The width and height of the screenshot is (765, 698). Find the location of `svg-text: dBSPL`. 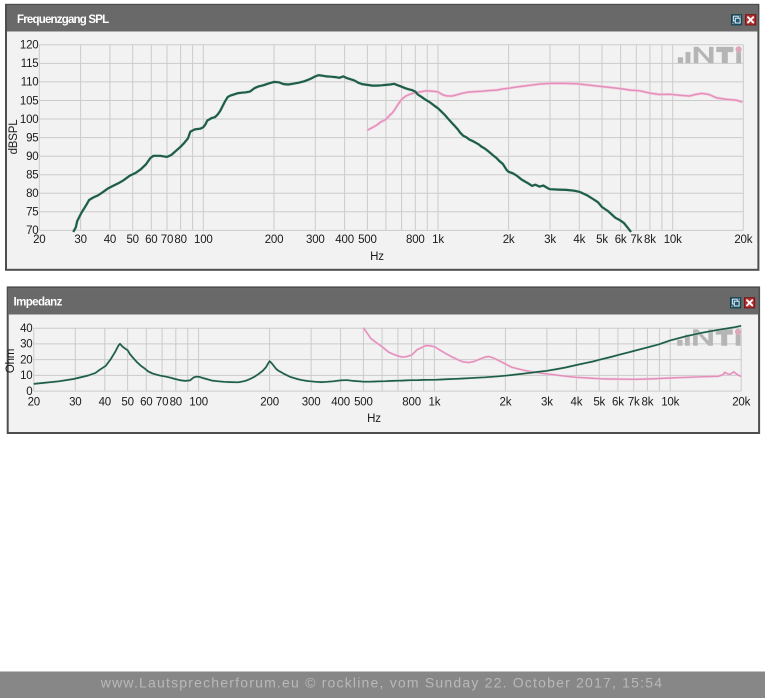

svg-text: dBSPL is located at coordinates (14, 137).